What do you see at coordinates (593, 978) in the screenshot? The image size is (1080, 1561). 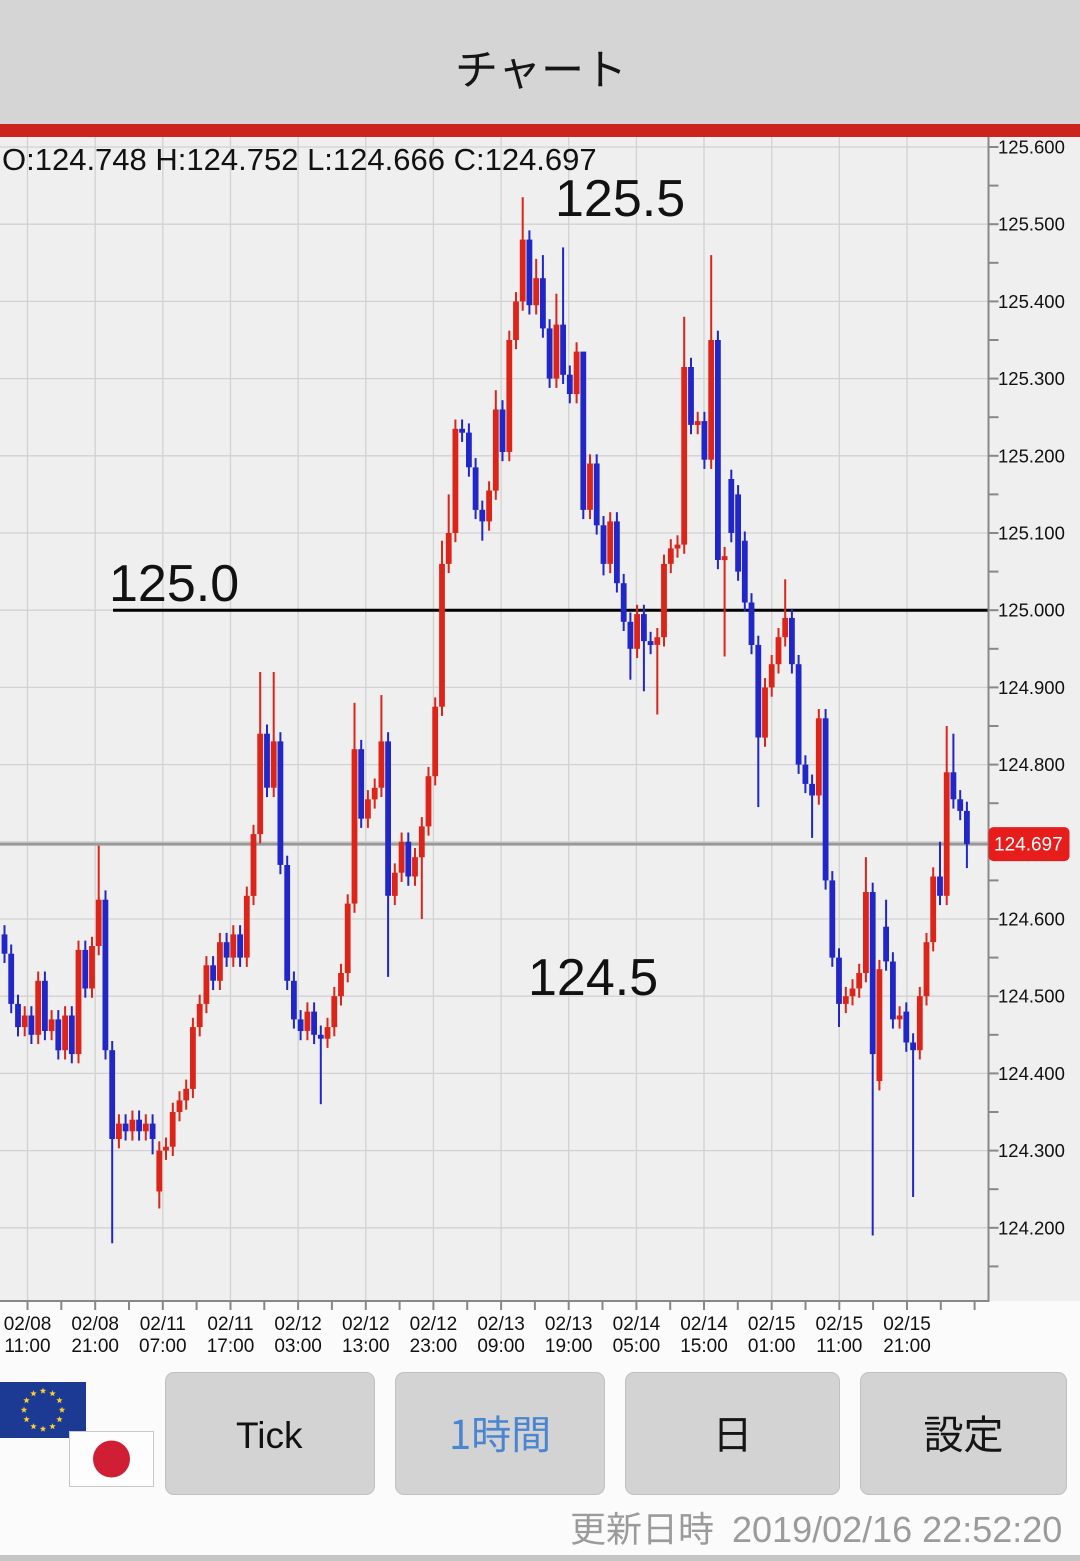 I see `svg-text: 124.5` at bounding box center [593, 978].